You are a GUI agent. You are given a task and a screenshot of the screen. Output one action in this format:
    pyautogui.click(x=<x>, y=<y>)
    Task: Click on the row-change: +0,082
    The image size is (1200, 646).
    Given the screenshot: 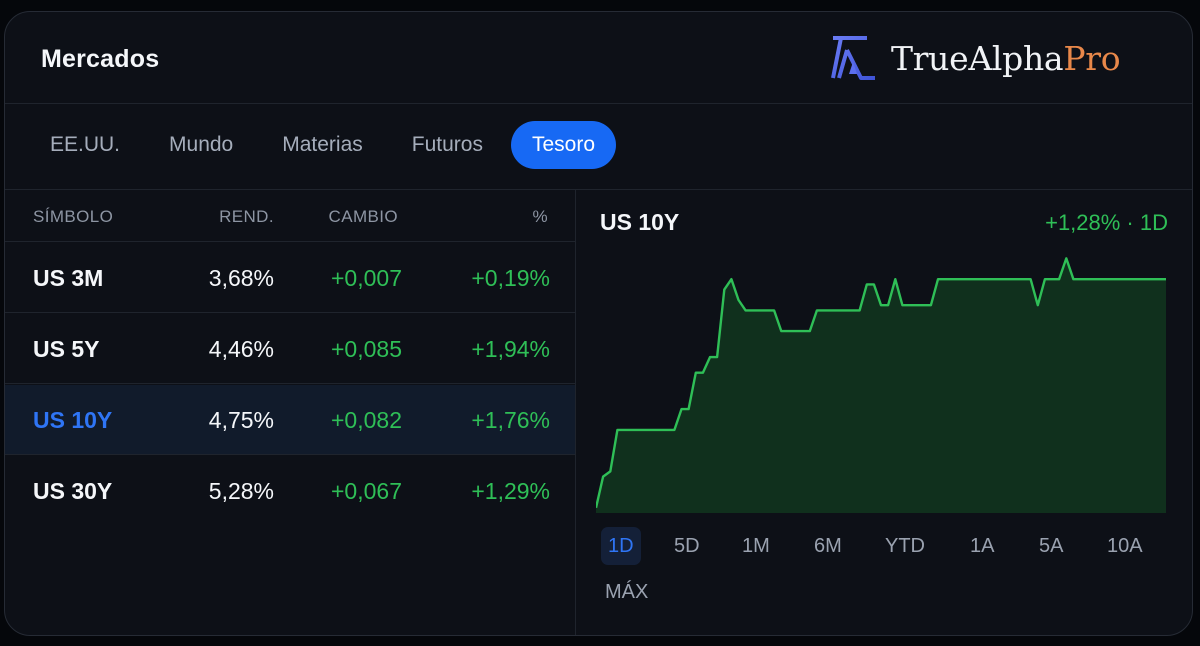 What is the action you would take?
    pyautogui.click(x=366, y=420)
    